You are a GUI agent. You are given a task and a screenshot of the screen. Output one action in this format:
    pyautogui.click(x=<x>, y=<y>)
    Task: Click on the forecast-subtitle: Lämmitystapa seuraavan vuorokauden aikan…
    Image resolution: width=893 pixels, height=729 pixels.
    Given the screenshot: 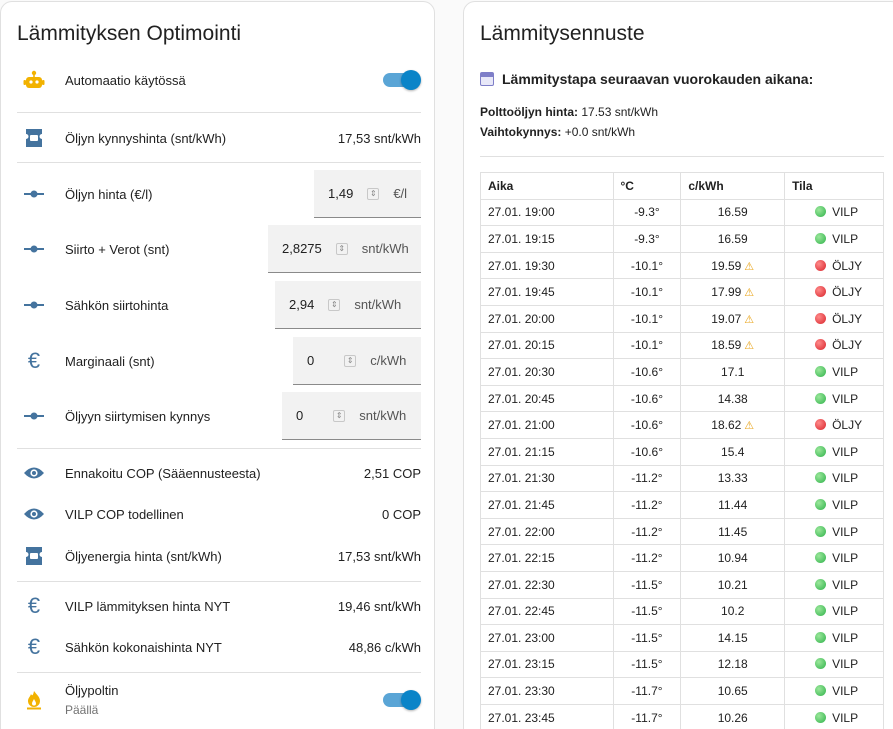 What is the action you would take?
    pyautogui.click(x=646, y=79)
    